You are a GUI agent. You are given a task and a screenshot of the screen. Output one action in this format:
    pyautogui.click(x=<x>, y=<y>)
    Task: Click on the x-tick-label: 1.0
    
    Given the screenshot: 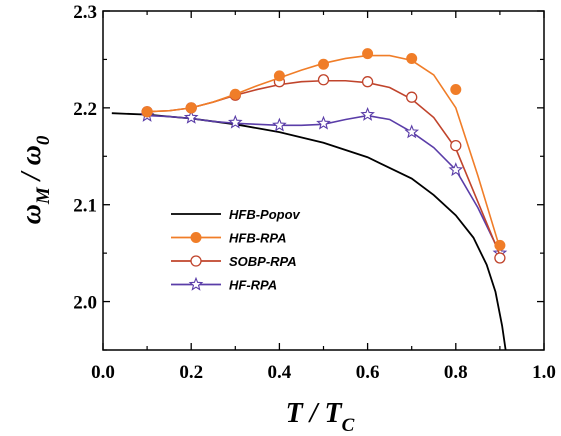 What is the action you would take?
    pyautogui.click(x=544, y=372)
    